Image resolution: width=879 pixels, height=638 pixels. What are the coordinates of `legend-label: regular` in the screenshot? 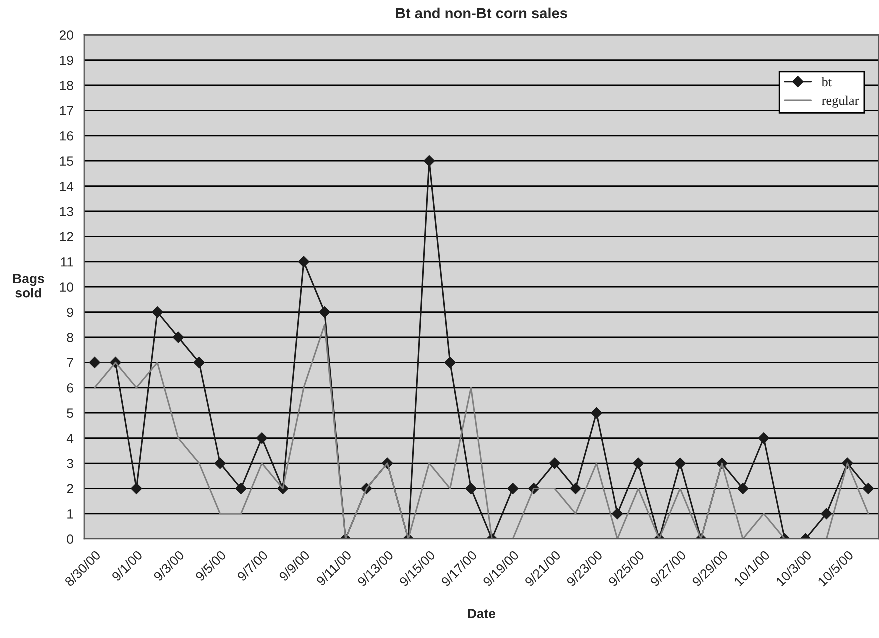 It's located at (841, 102).